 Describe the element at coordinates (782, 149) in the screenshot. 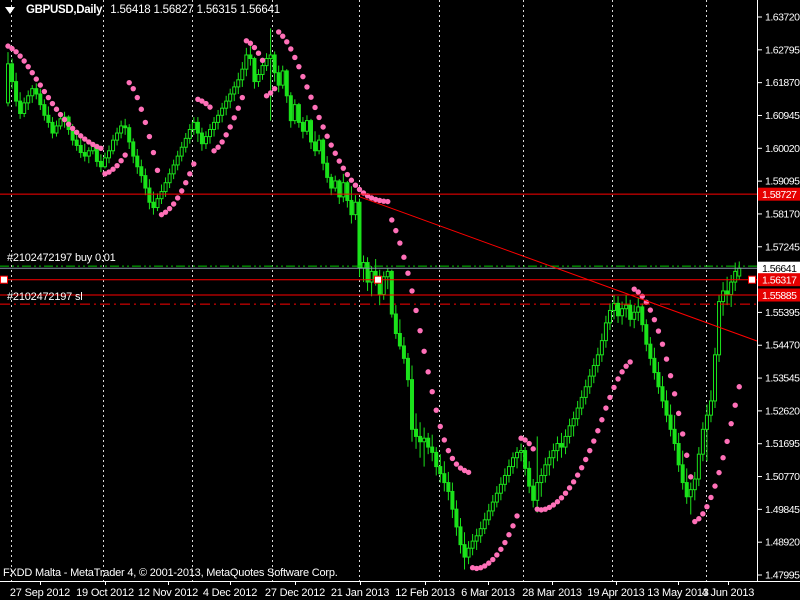

I see `price-tick-label: 1.60020` at that location.